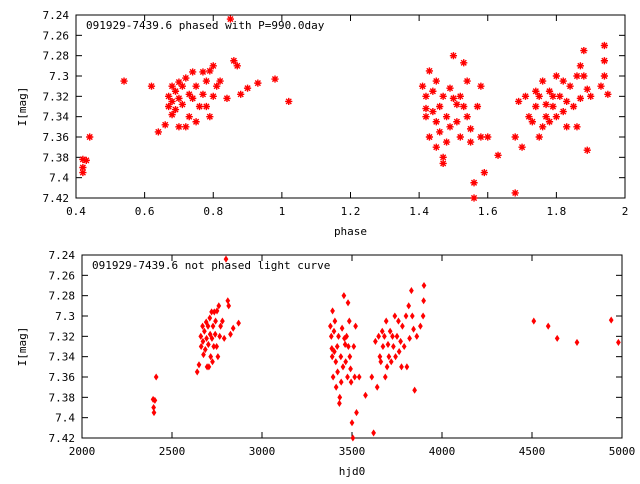  I want to click on x-tick-label: 2500, so click(172, 451).